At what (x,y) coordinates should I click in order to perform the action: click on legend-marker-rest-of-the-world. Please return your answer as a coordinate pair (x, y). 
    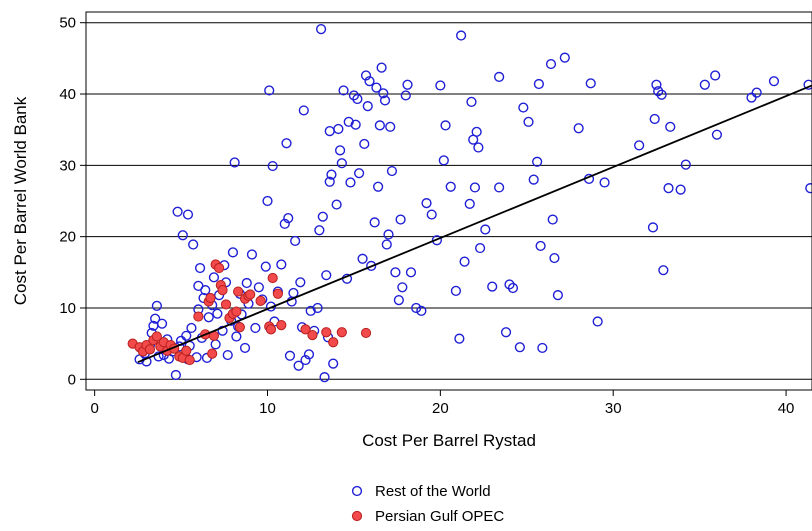
    Looking at the image, I should click on (357, 491).